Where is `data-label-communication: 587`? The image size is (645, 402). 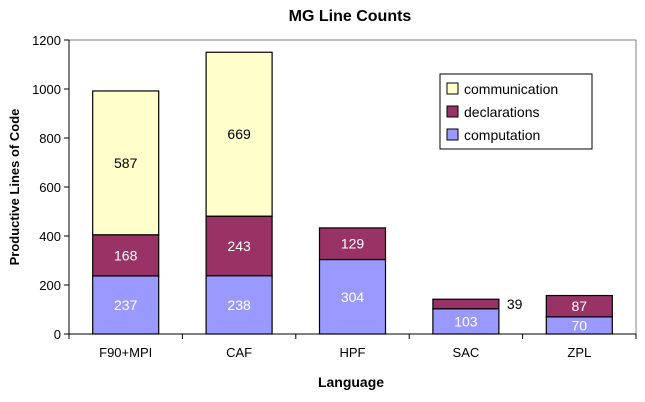 data-label-communication: 587 is located at coordinates (126, 163).